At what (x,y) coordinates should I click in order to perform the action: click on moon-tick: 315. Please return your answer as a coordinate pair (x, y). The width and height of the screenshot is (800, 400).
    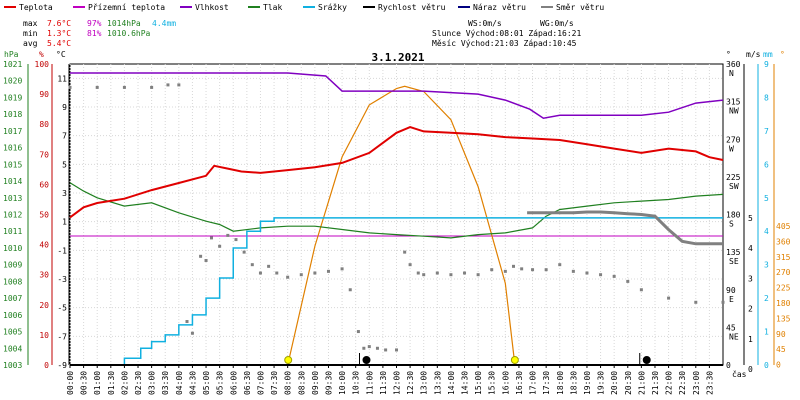
    Looking at the image, I should click on (783, 257).